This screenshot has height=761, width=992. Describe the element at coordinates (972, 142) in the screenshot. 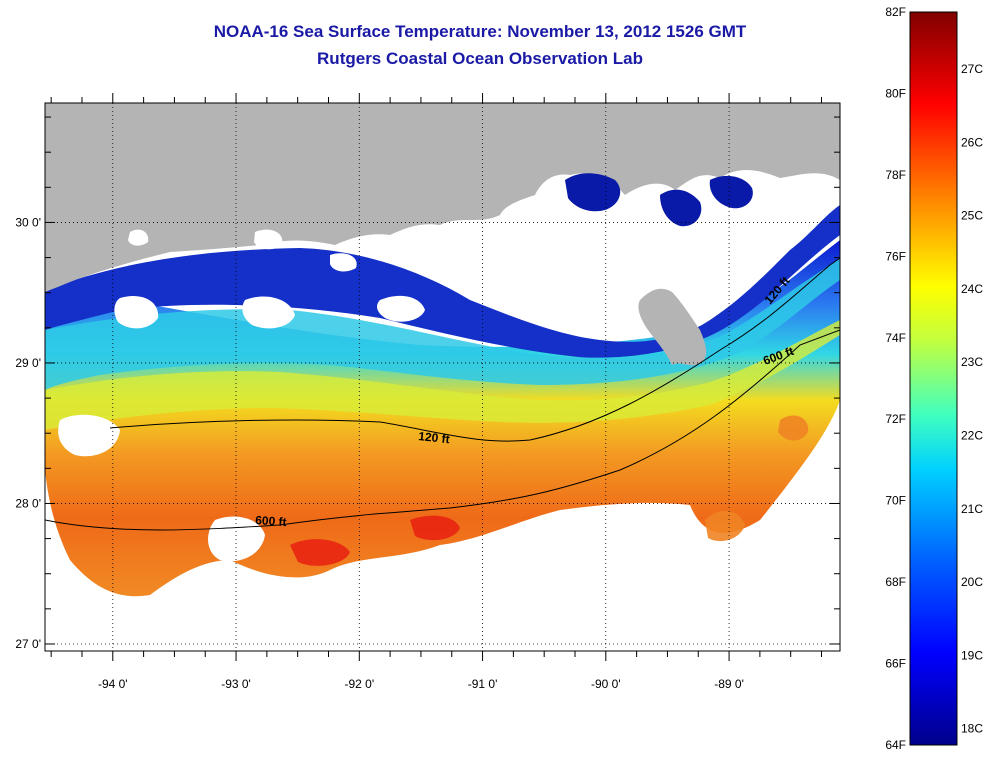

I see `colorbar-c-label-2: 26C` at that location.